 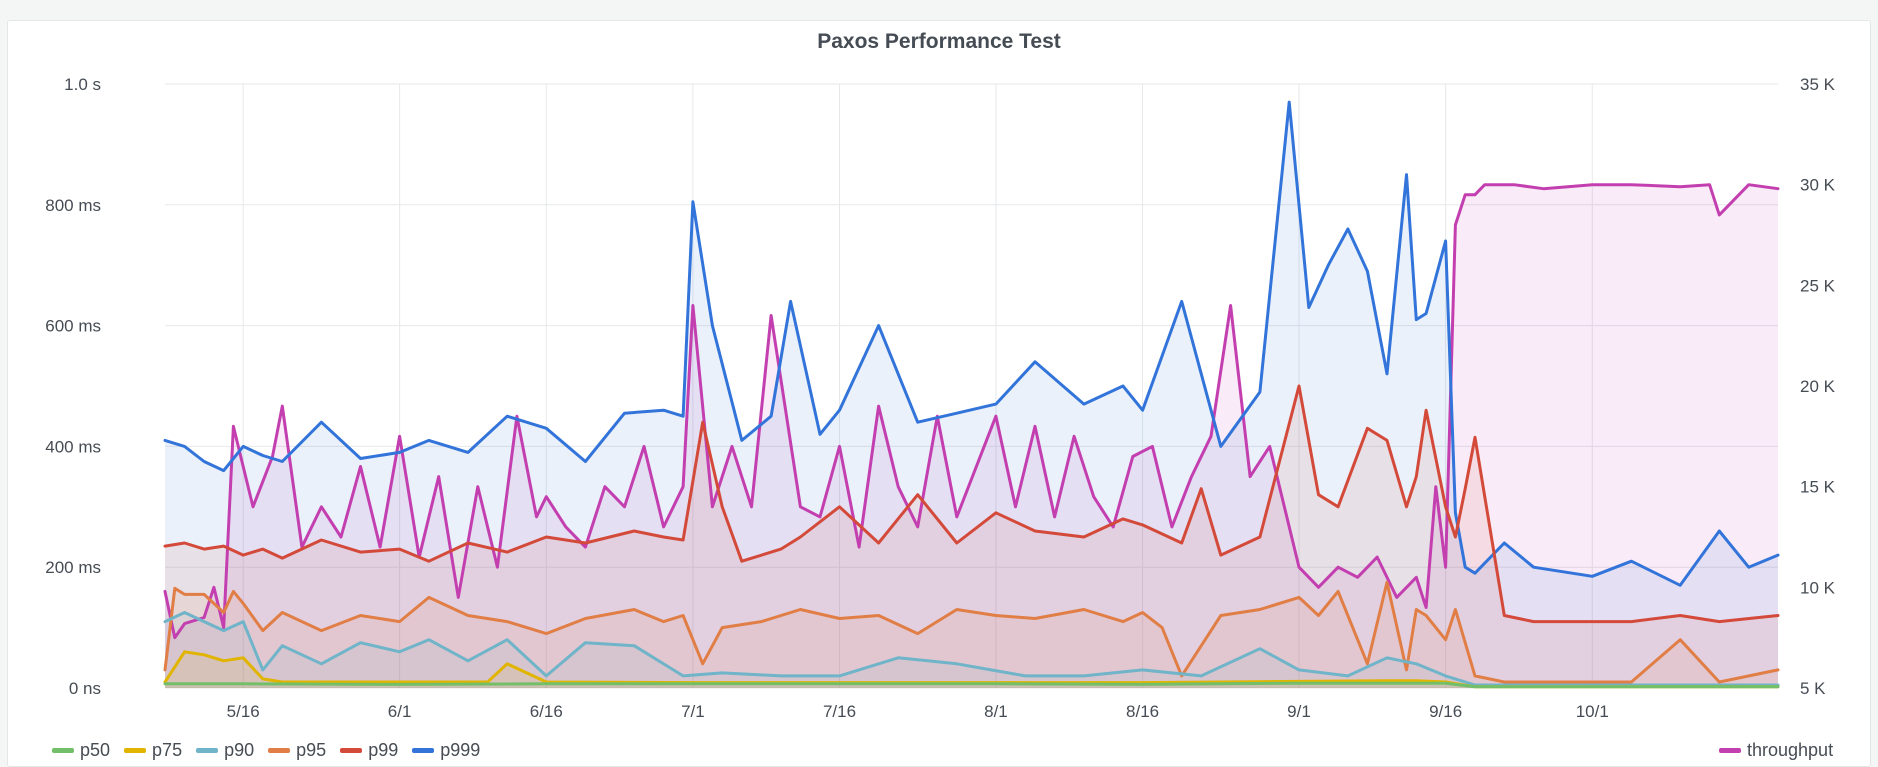 I want to click on legend-right: throughput, so click(x=1776, y=750).